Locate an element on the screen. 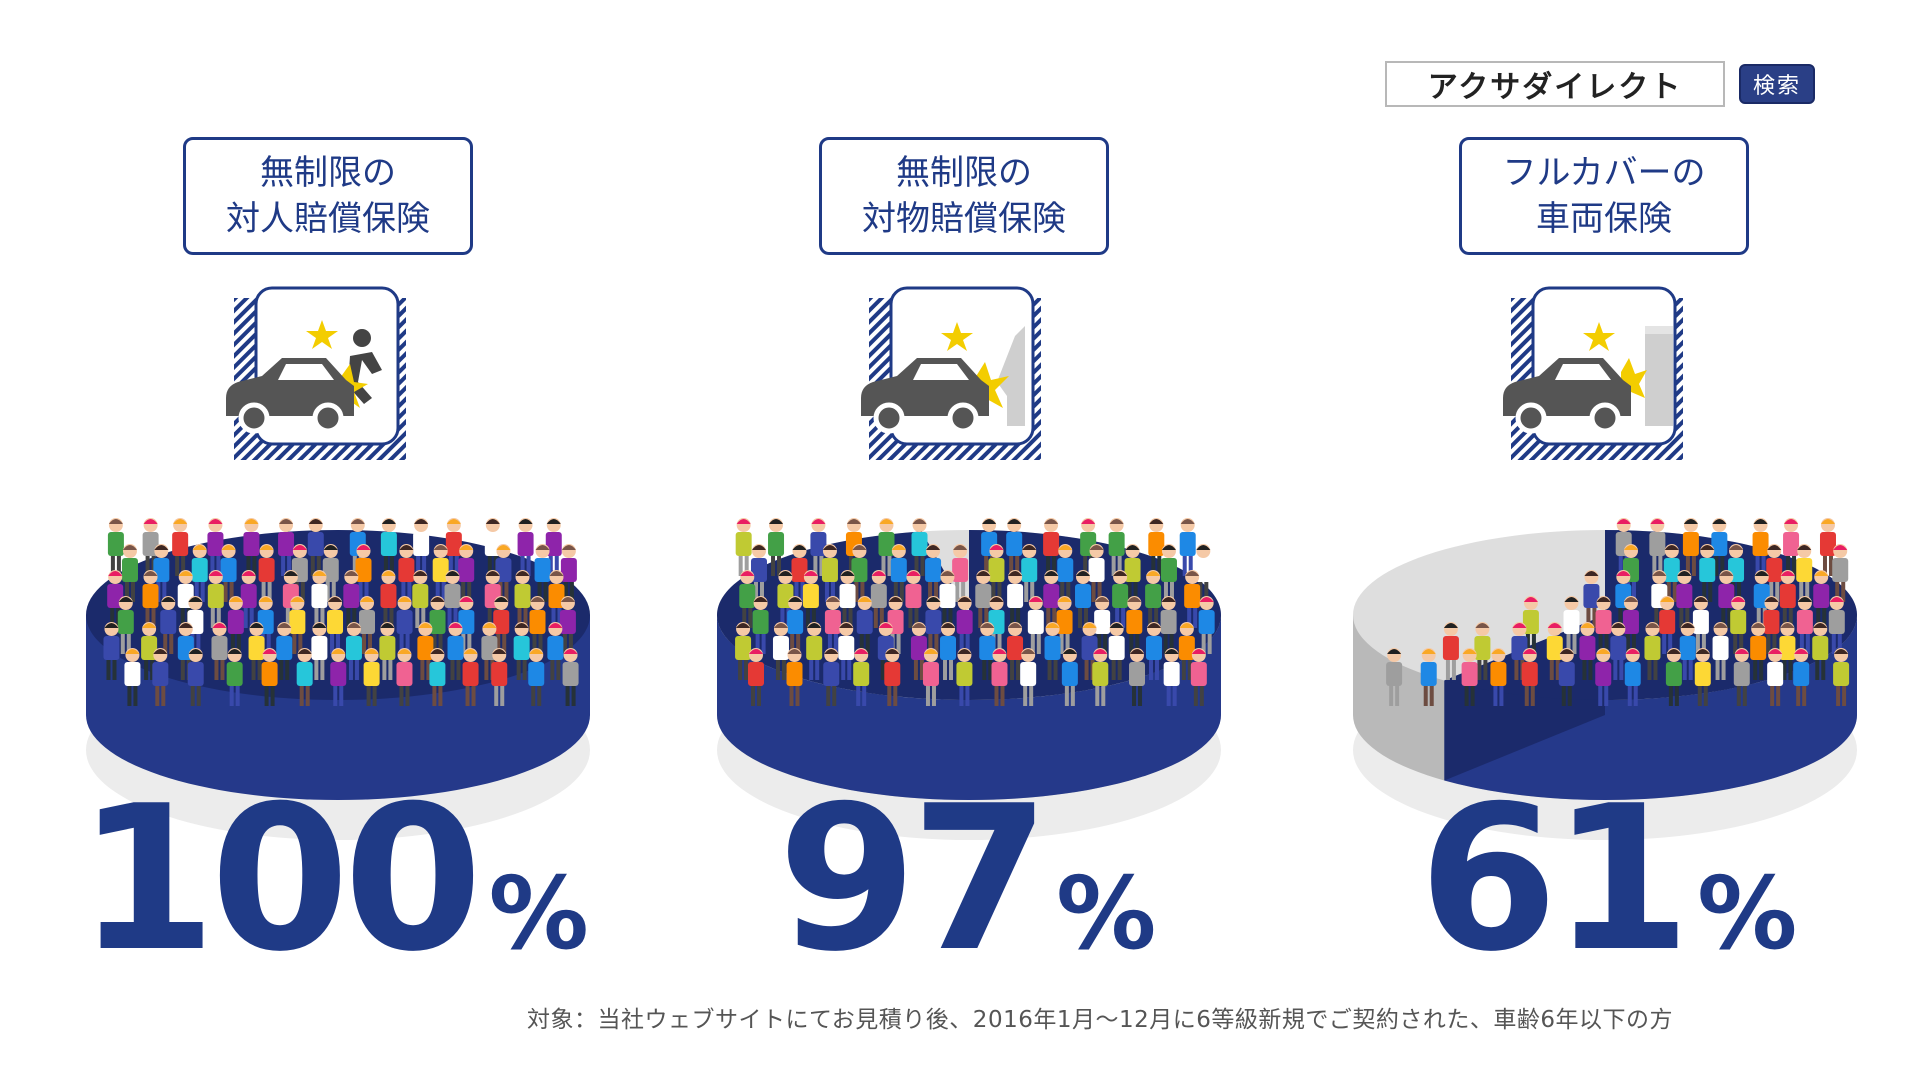 This screenshot has height=1080, width=1920. car-hitting-pillar-icon is located at coordinates (1593, 373).